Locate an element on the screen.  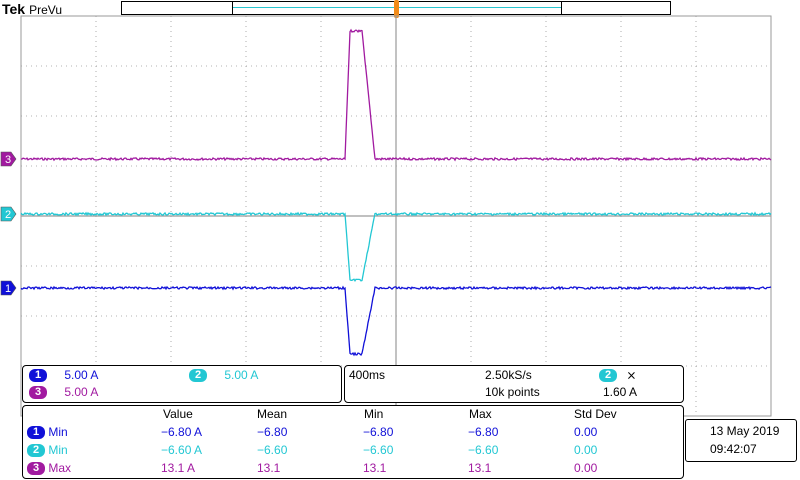
trigger-position-marker is located at coordinates (396, 9).